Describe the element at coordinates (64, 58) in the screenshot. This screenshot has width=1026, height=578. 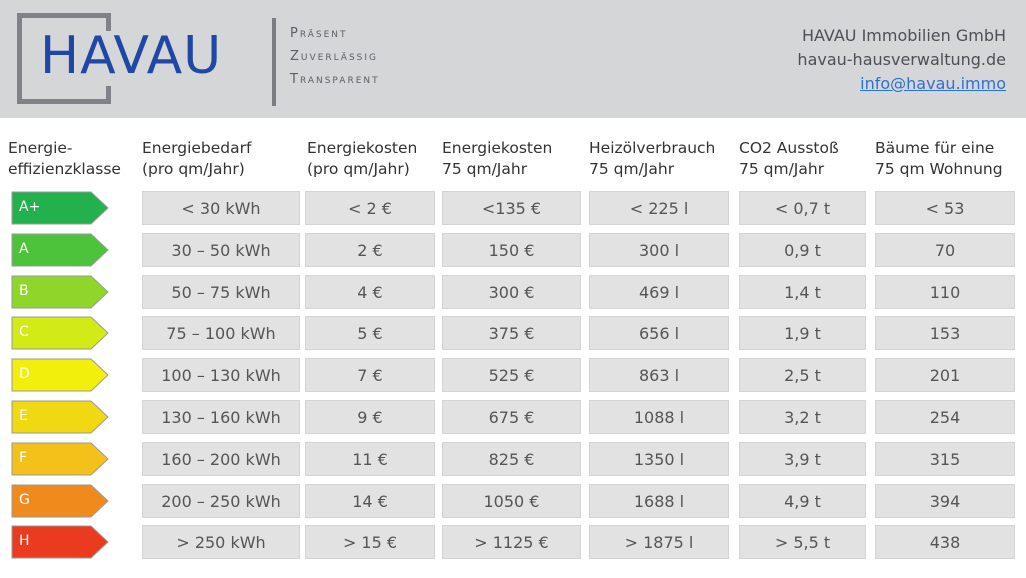
I see `logo-frame` at that location.